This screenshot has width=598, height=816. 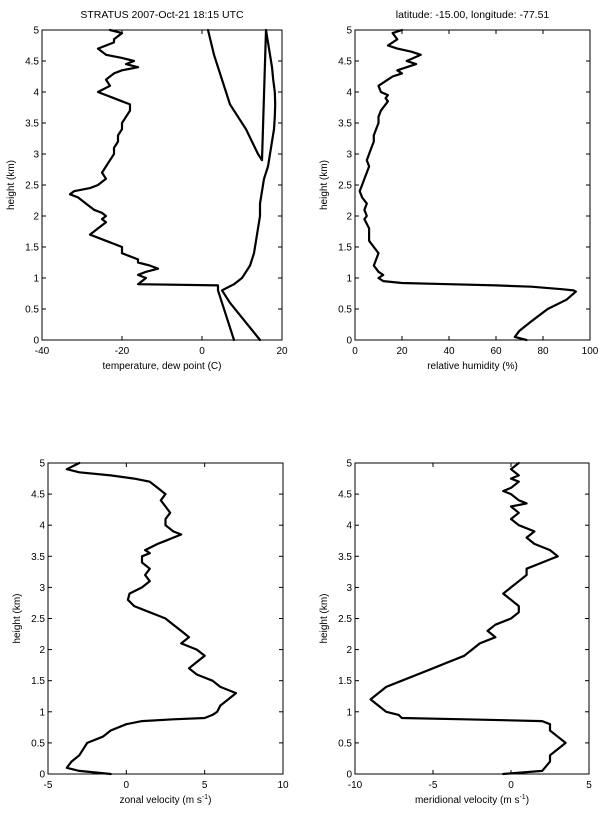 I want to click on x-axis-label: meridional velocity (m s-1), so click(x=472, y=800).